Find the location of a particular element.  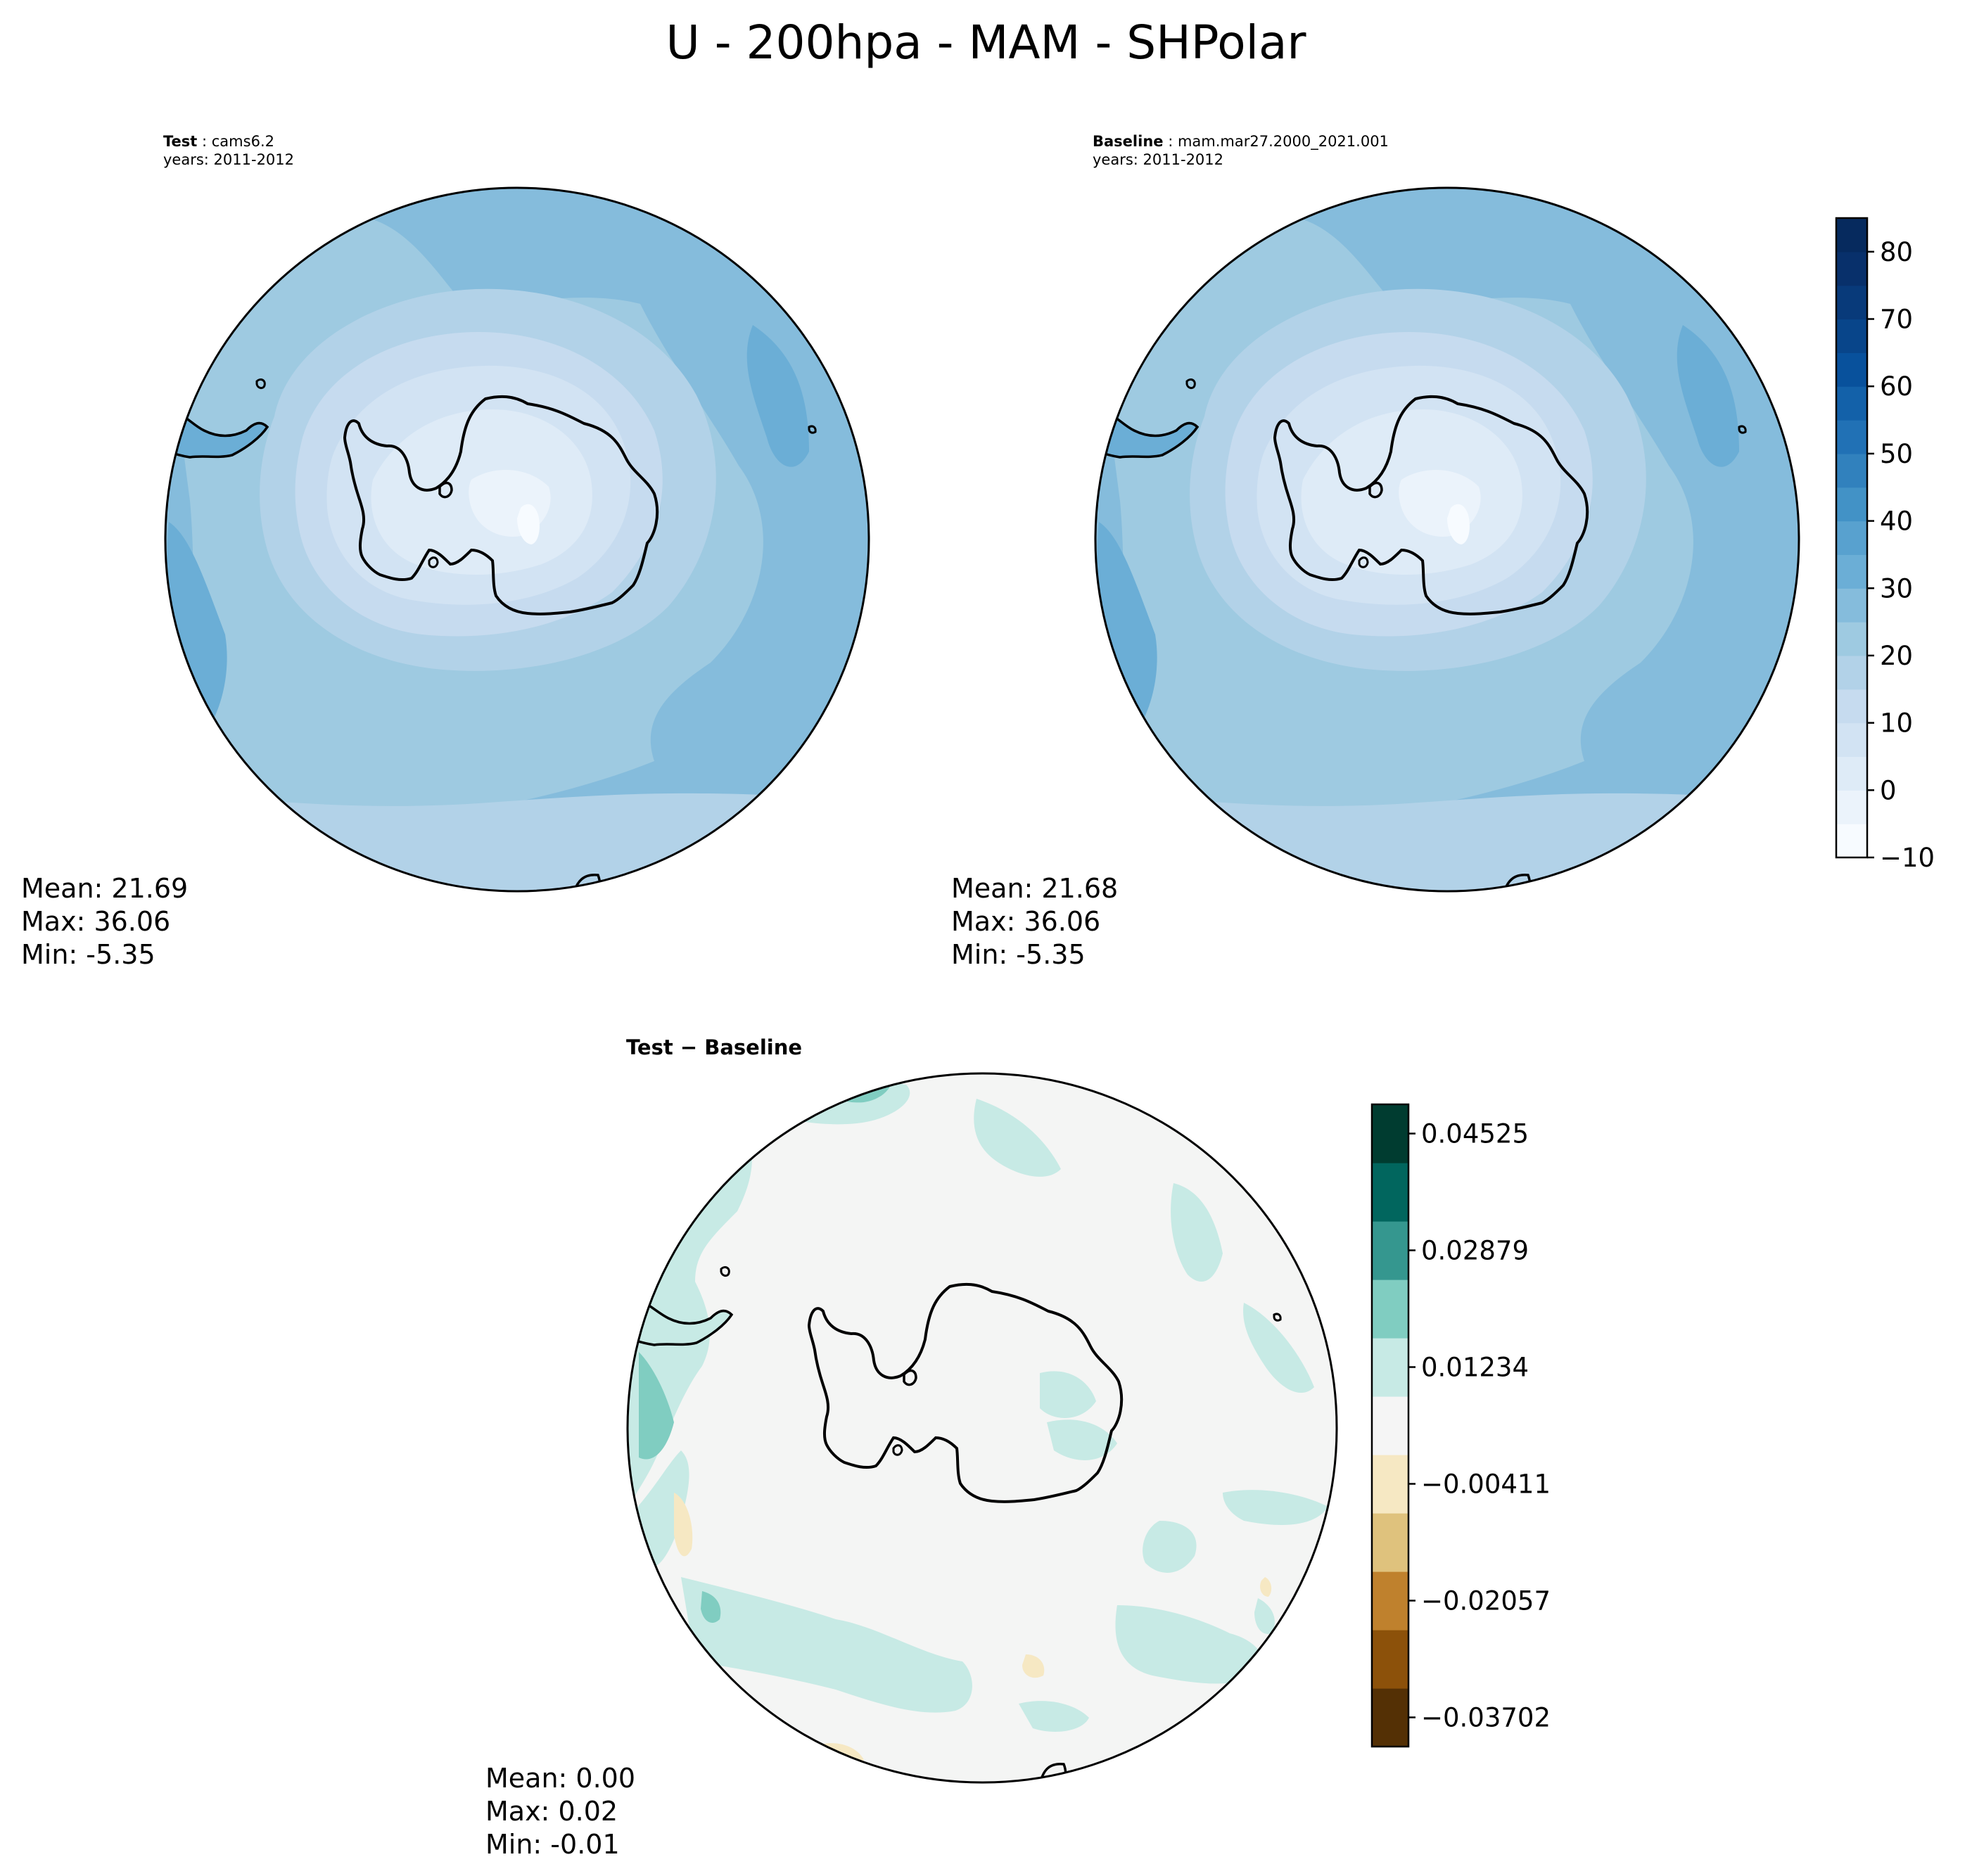

main-colorbar-tick-label: 0 is located at coordinates (1889, 790).